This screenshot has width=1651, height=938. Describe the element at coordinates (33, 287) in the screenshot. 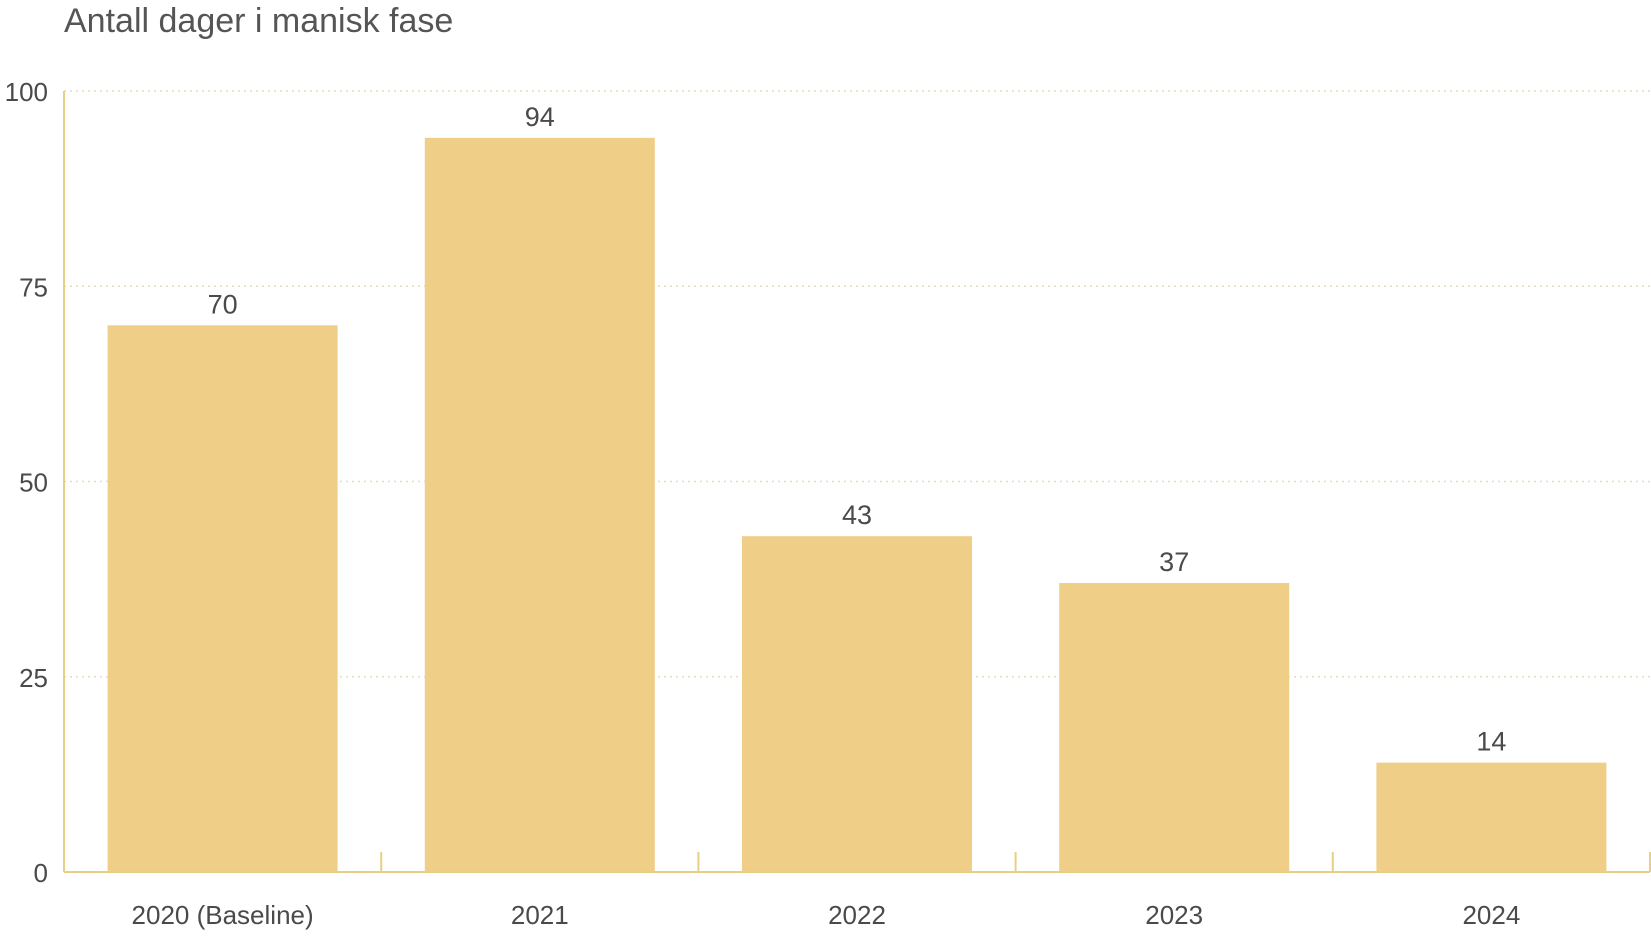

I see `y-tick-label: 75` at that location.